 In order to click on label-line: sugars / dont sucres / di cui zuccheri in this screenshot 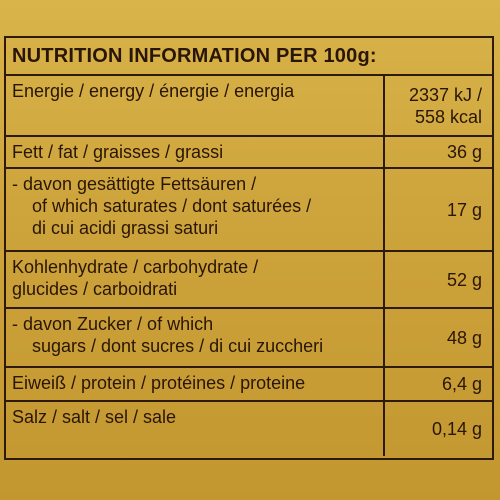, I will do `click(178, 346)`.